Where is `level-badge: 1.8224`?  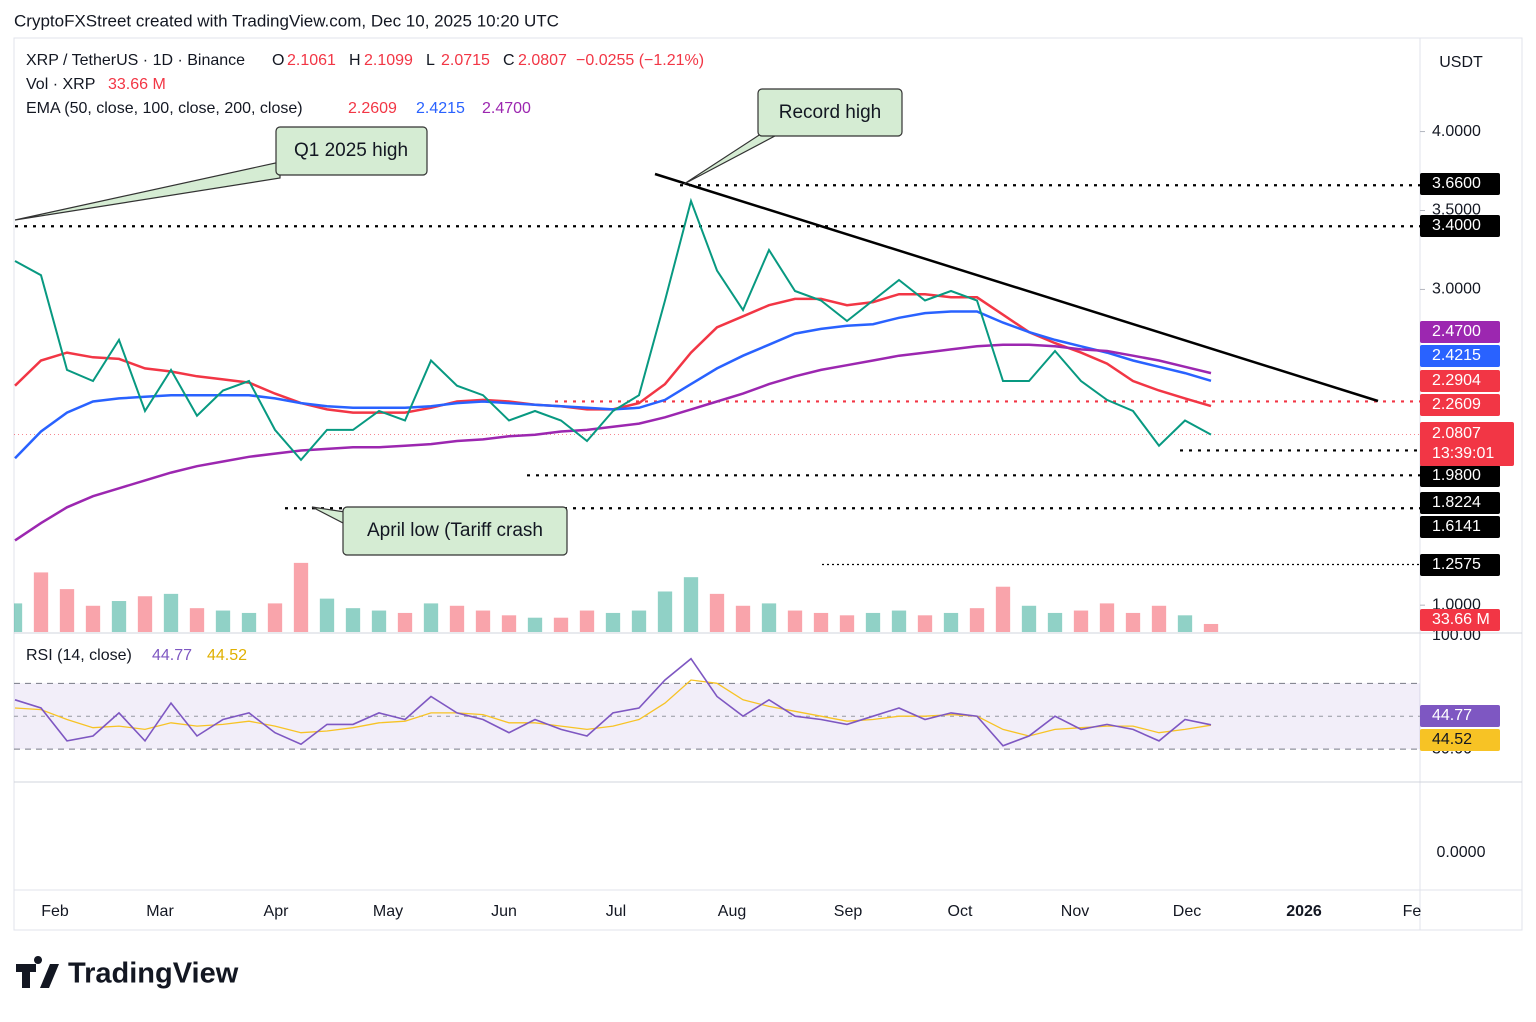
level-badge: 1.8224 is located at coordinates (1456, 502).